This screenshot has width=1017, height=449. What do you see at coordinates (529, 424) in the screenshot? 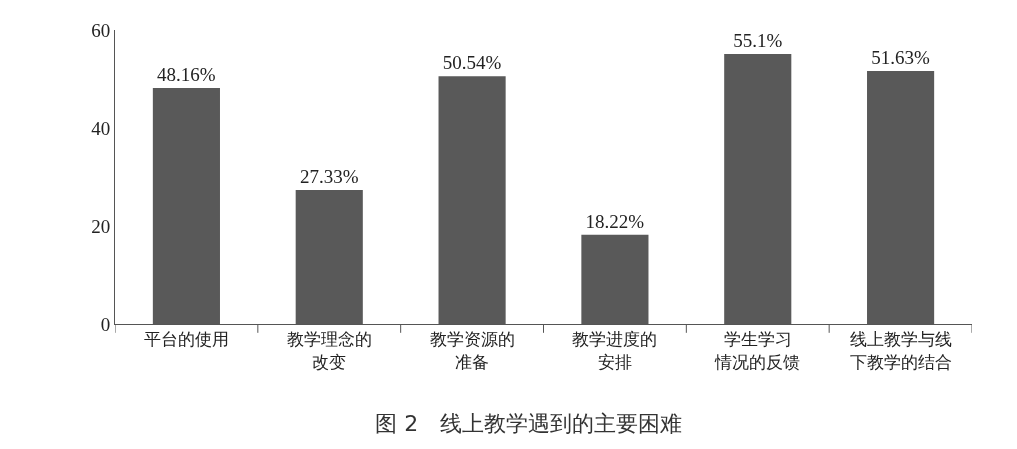
I see `text: 图 2 线上教学遇到的主要困难` at bounding box center [529, 424].